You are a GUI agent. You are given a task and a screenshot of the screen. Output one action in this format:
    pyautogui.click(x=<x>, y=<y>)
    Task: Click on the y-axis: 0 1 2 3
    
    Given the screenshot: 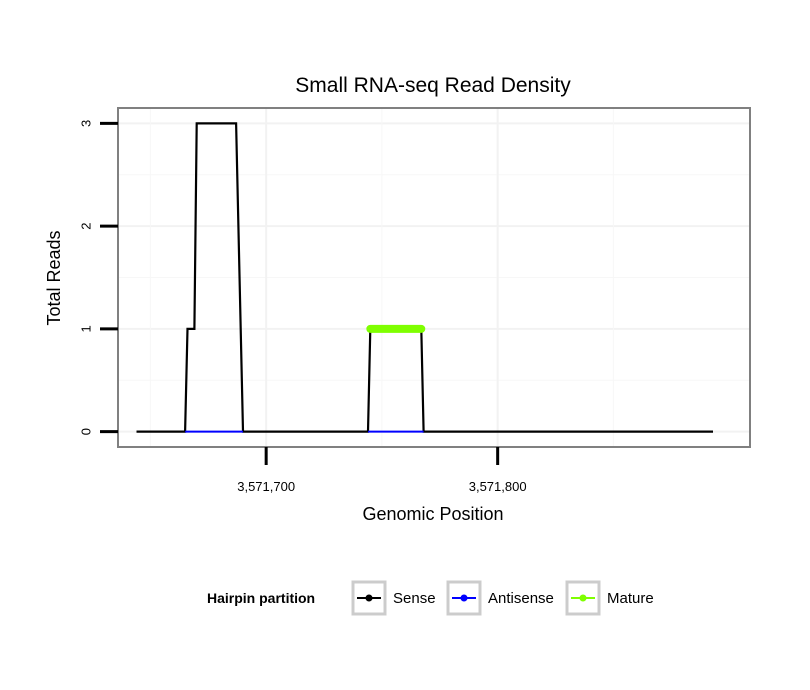 What is the action you would take?
    pyautogui.click(x=98, y=277)
    